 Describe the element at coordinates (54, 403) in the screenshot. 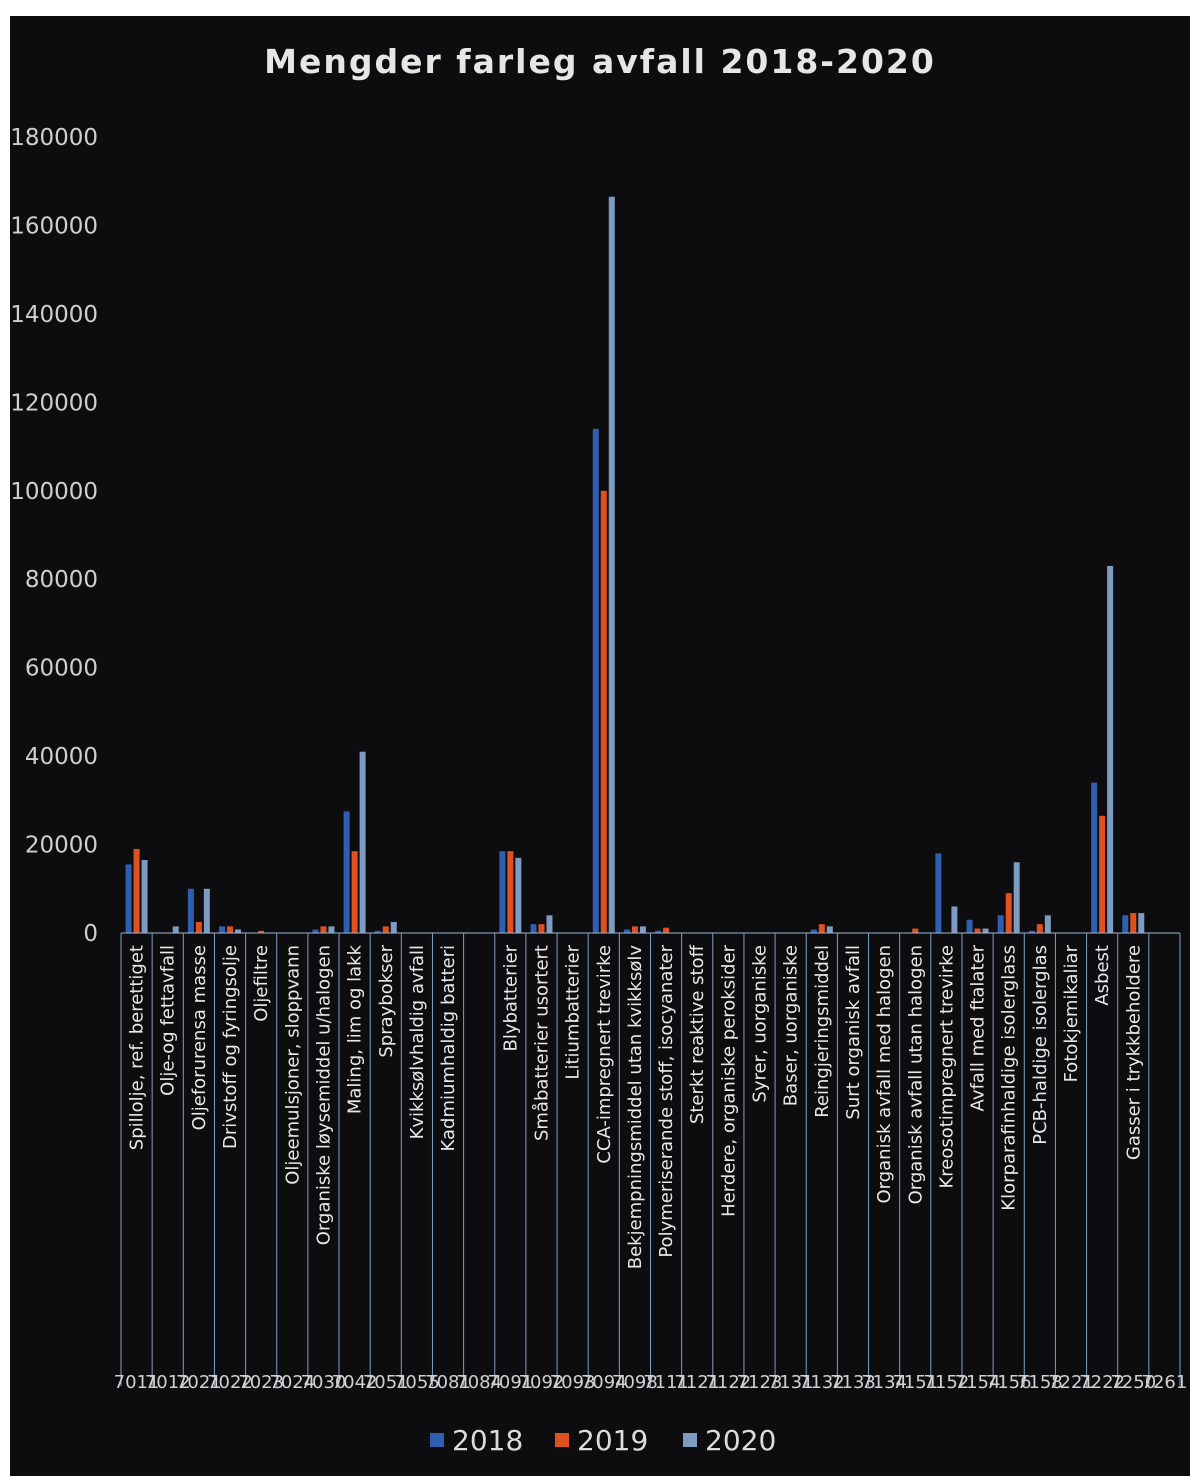

I see `y-tick-label: 120000` at that location.